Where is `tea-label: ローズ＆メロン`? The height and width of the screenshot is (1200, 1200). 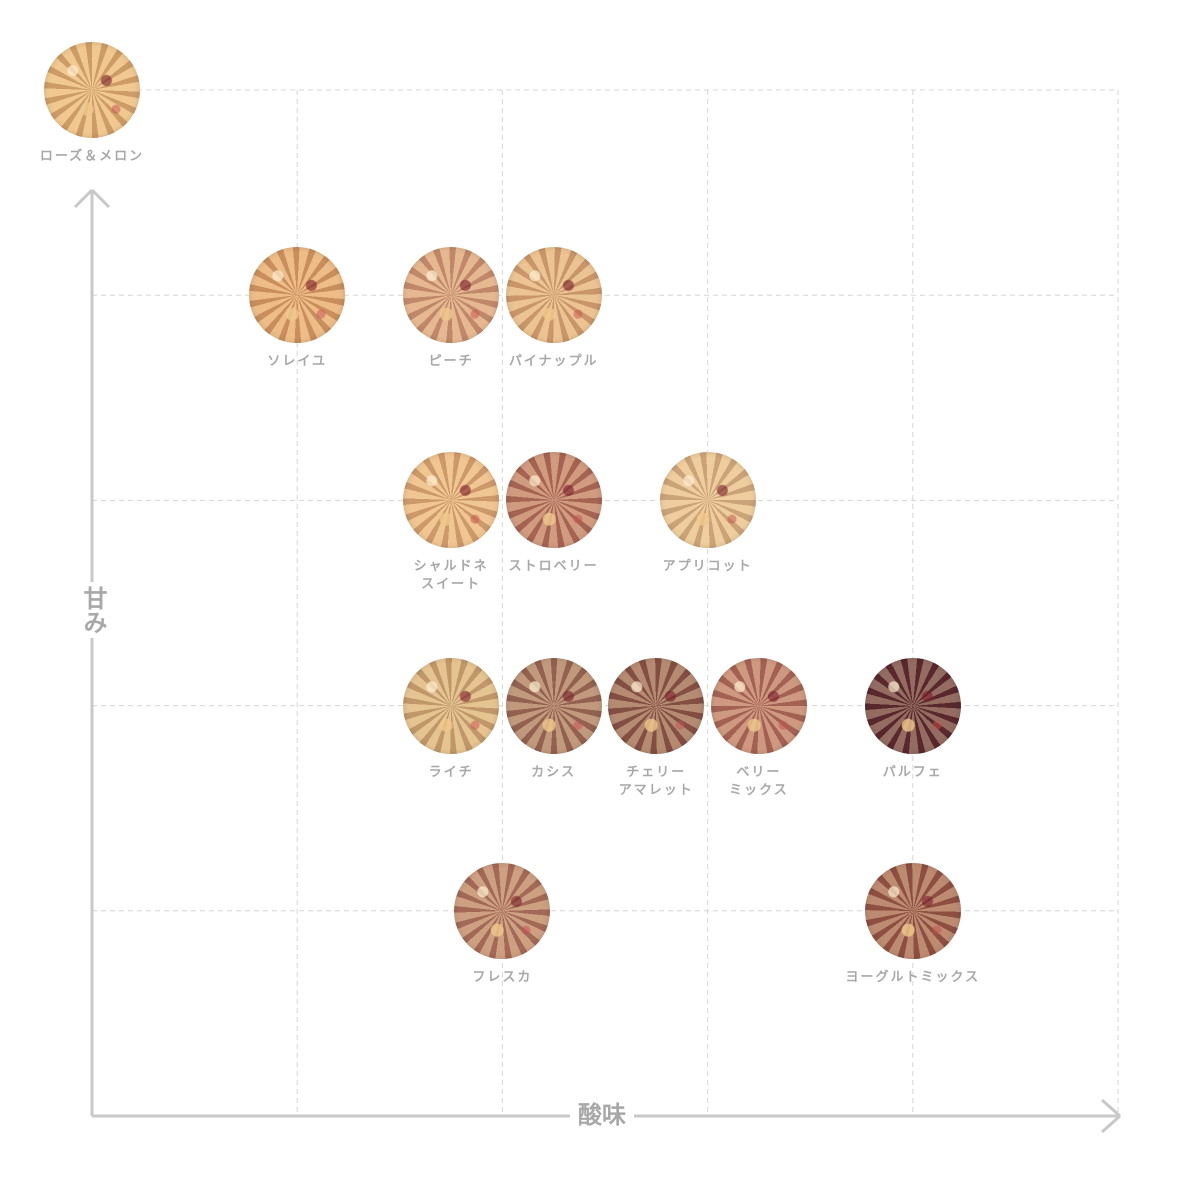 tea-label: ローズ＆メロン is located at coordinates (92, 156).